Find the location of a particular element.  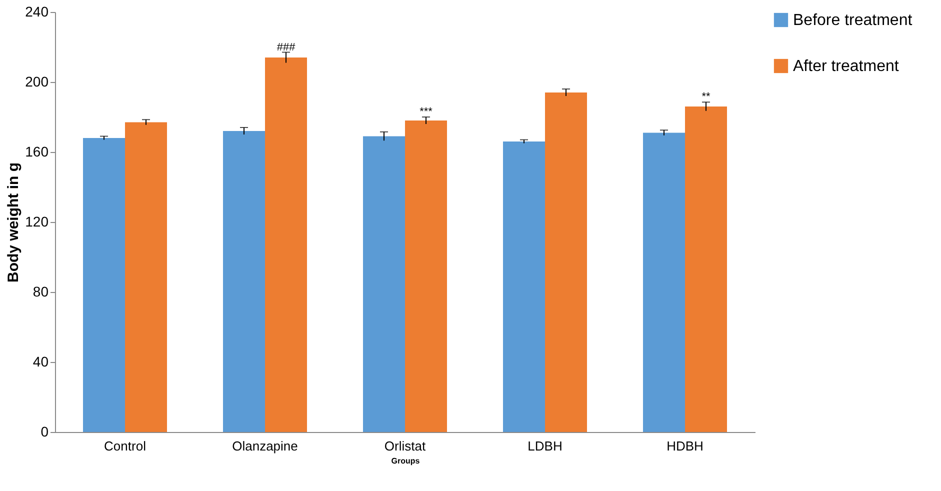

y-tick-label: 40 is located at coordinates (40, 362).